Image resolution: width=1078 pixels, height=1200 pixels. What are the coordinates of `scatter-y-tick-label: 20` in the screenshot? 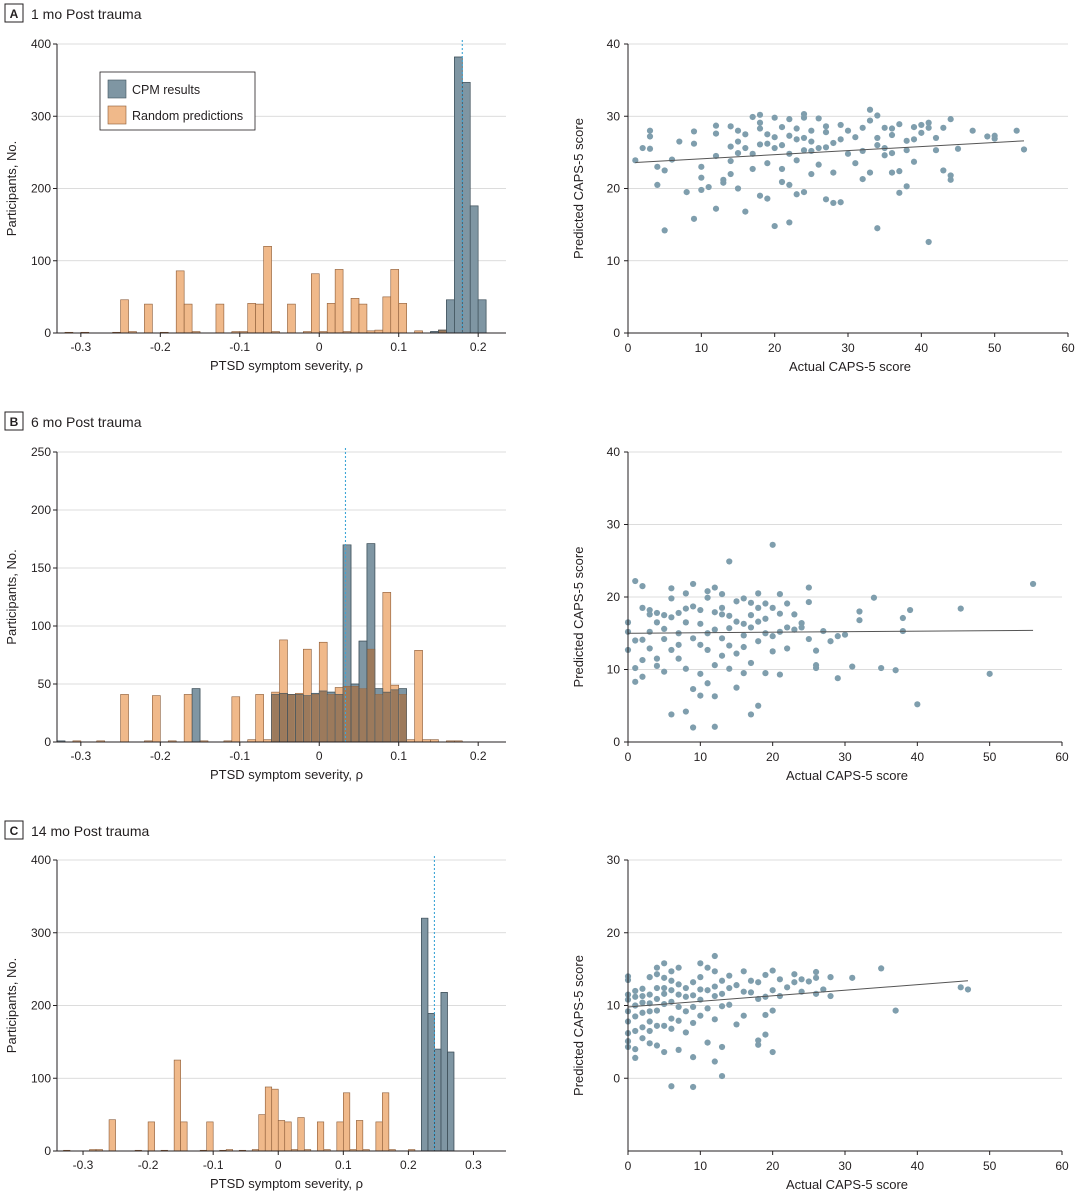 It's located at (614, 189).